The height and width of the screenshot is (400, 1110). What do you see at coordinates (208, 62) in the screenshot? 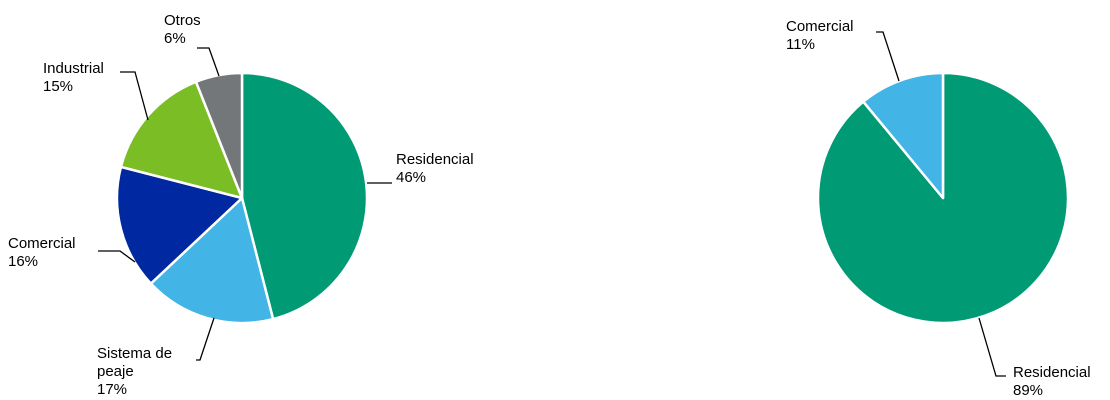
I see `leader-line-otros` at bounding box center [208, 62].